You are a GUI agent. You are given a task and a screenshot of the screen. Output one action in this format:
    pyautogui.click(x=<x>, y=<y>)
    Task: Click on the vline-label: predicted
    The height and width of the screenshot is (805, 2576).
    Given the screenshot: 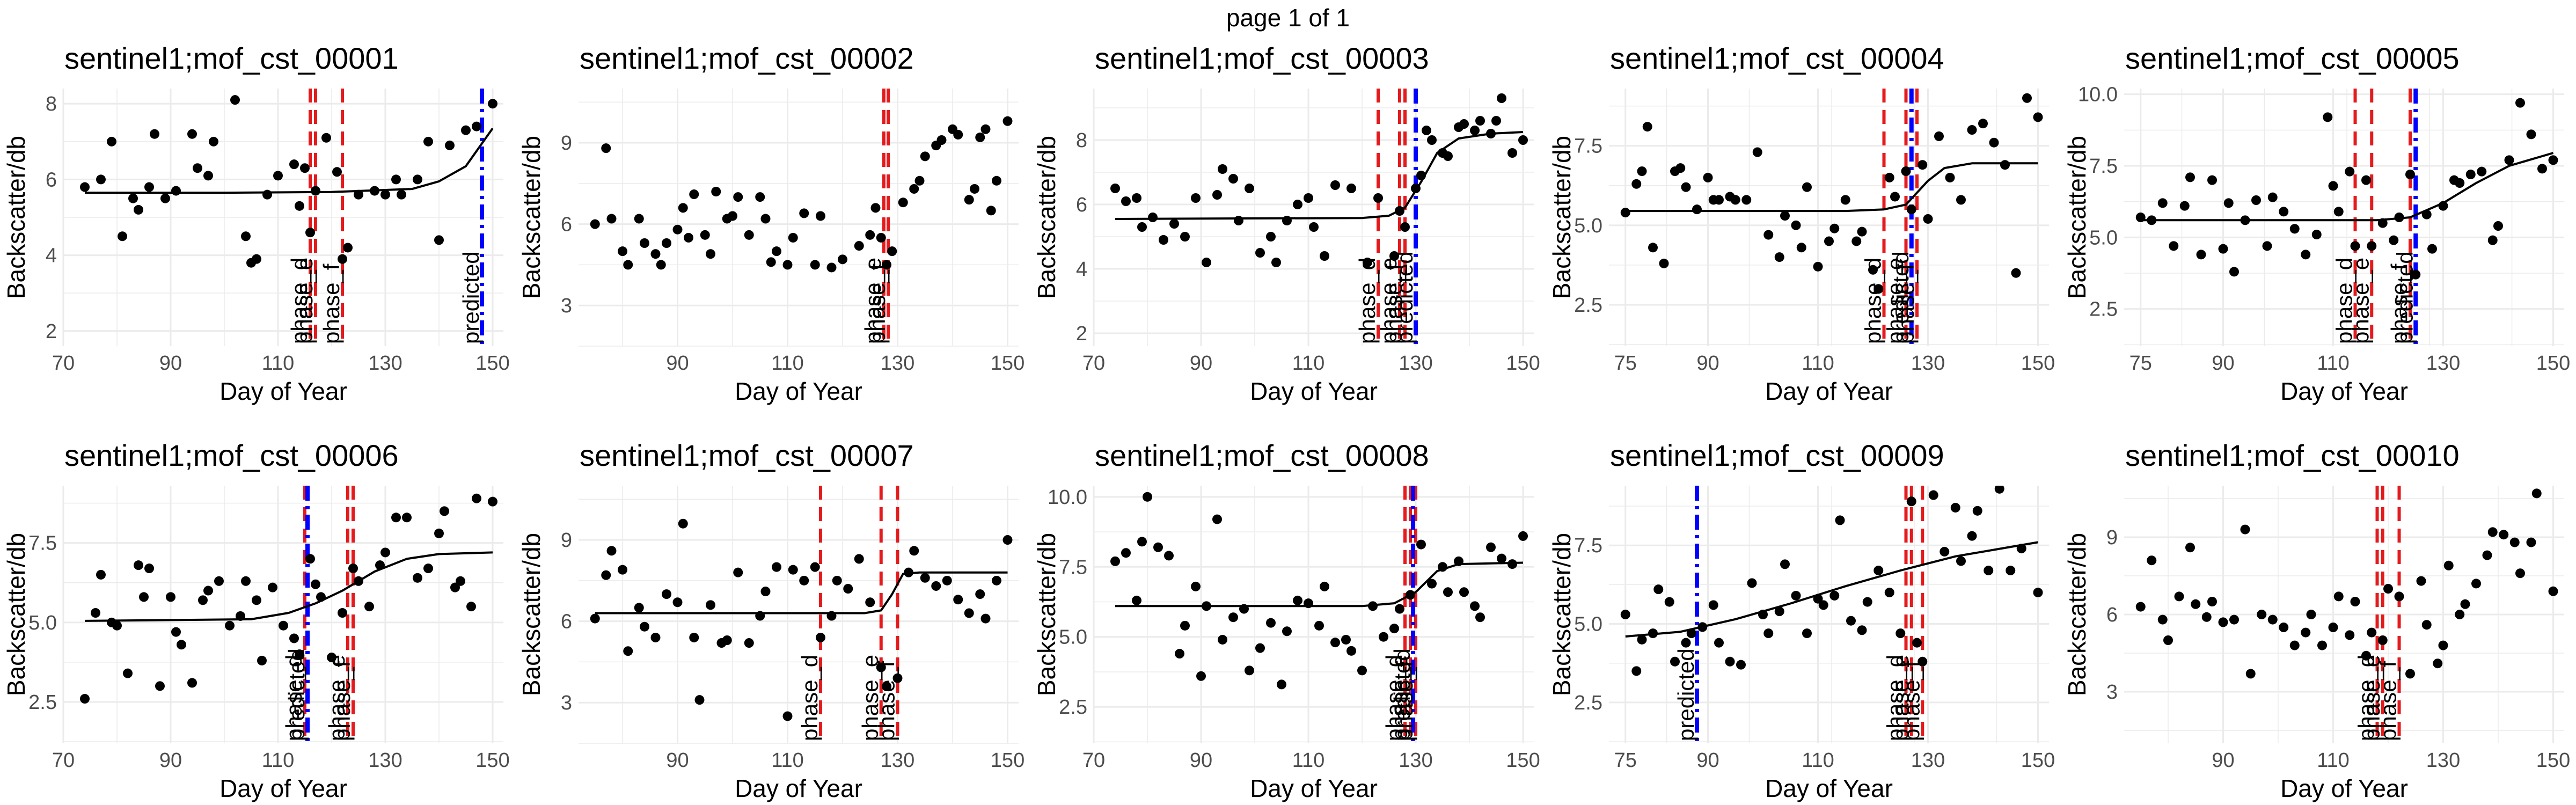 What is the action you would take?
    pyautogui.click(x=1900, y=297)
    